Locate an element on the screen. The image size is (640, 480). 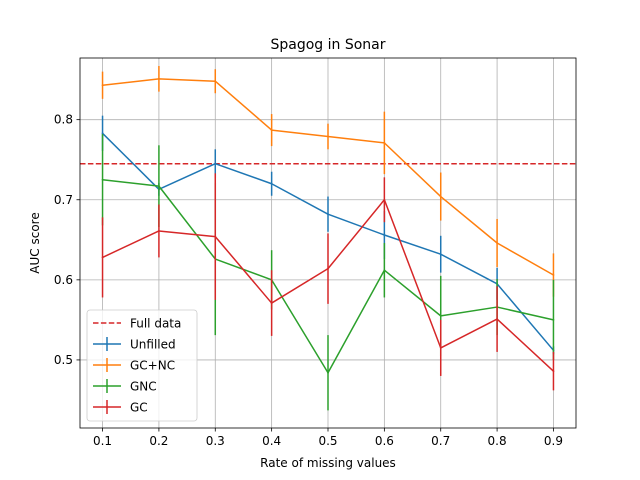
x-tick-label: 0.5 is located at coordinates (327, 441).